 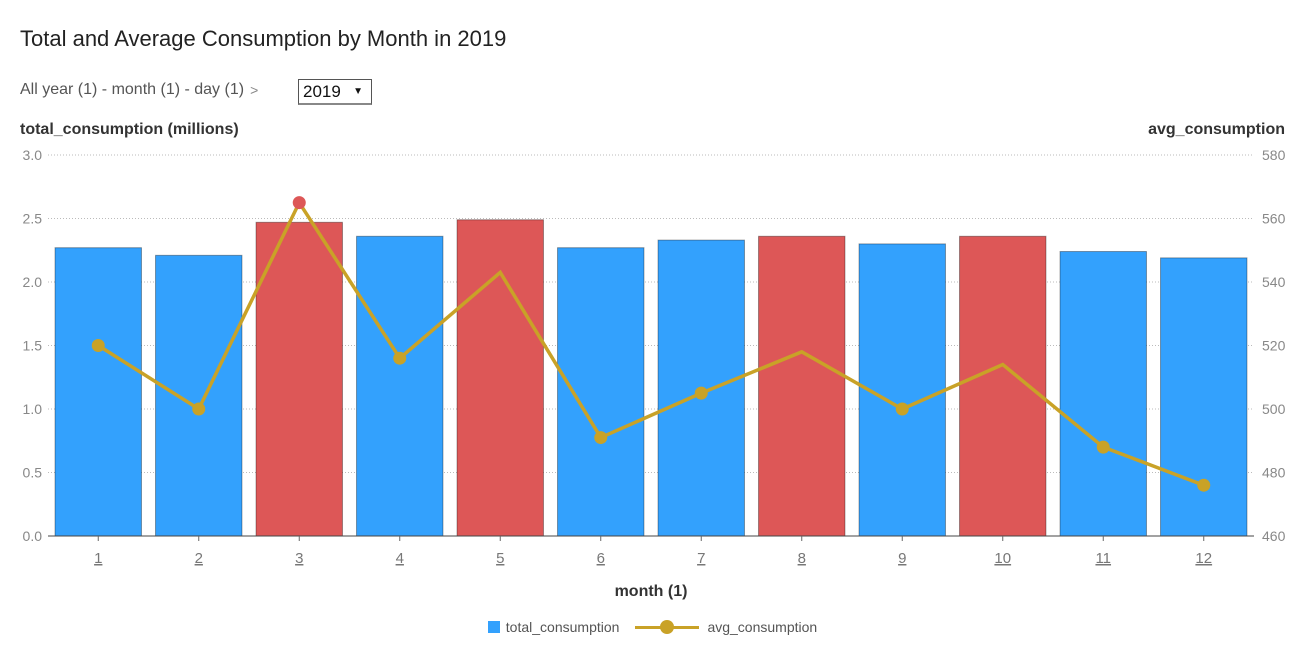 What do you see at coordinates (1274, 409) in the screenshot?
I see `y2-tick-label: 500` at bounding box center [1274, 409].